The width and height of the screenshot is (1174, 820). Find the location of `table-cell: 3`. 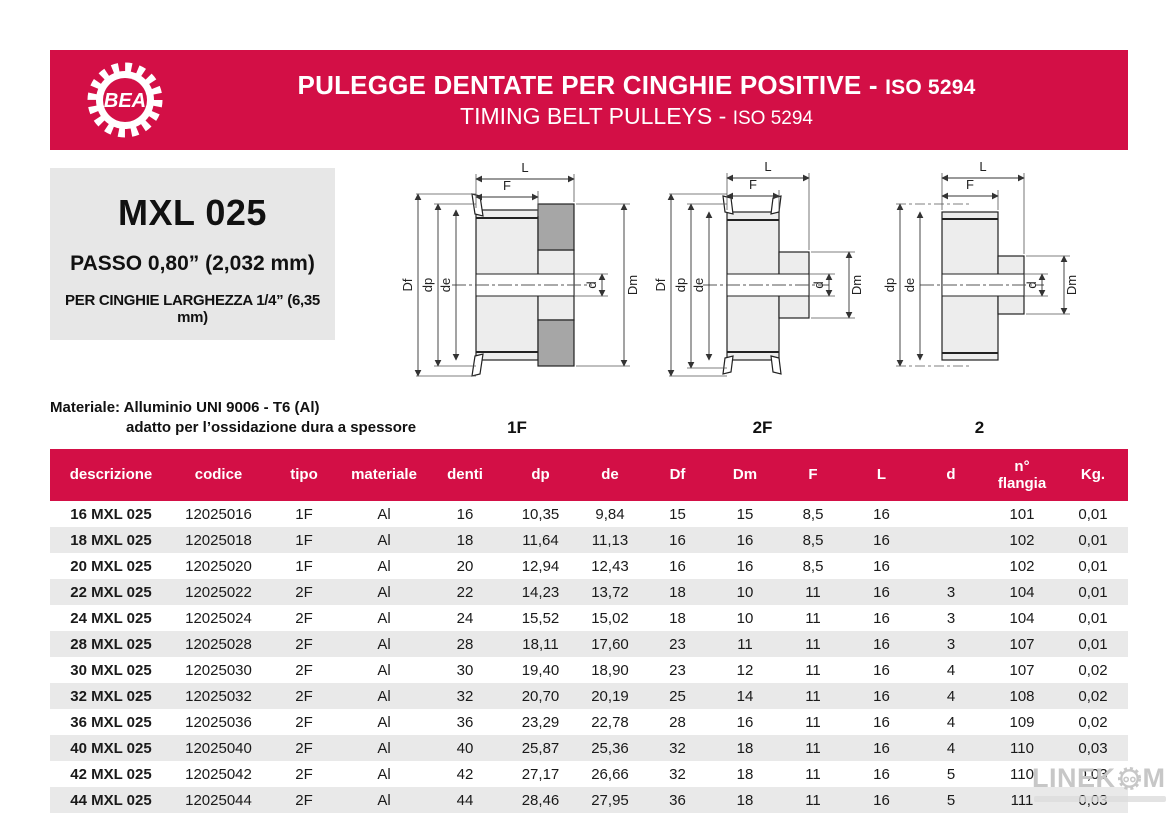

table-cell: 3 is located at coordinates (951, 644).